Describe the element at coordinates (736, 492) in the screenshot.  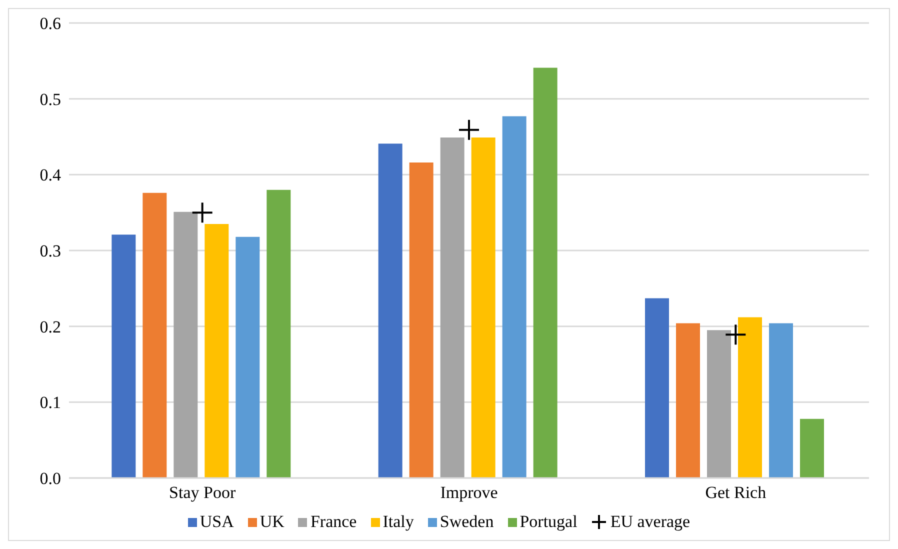
I see `x-tick-label: Get Rich` at that location.